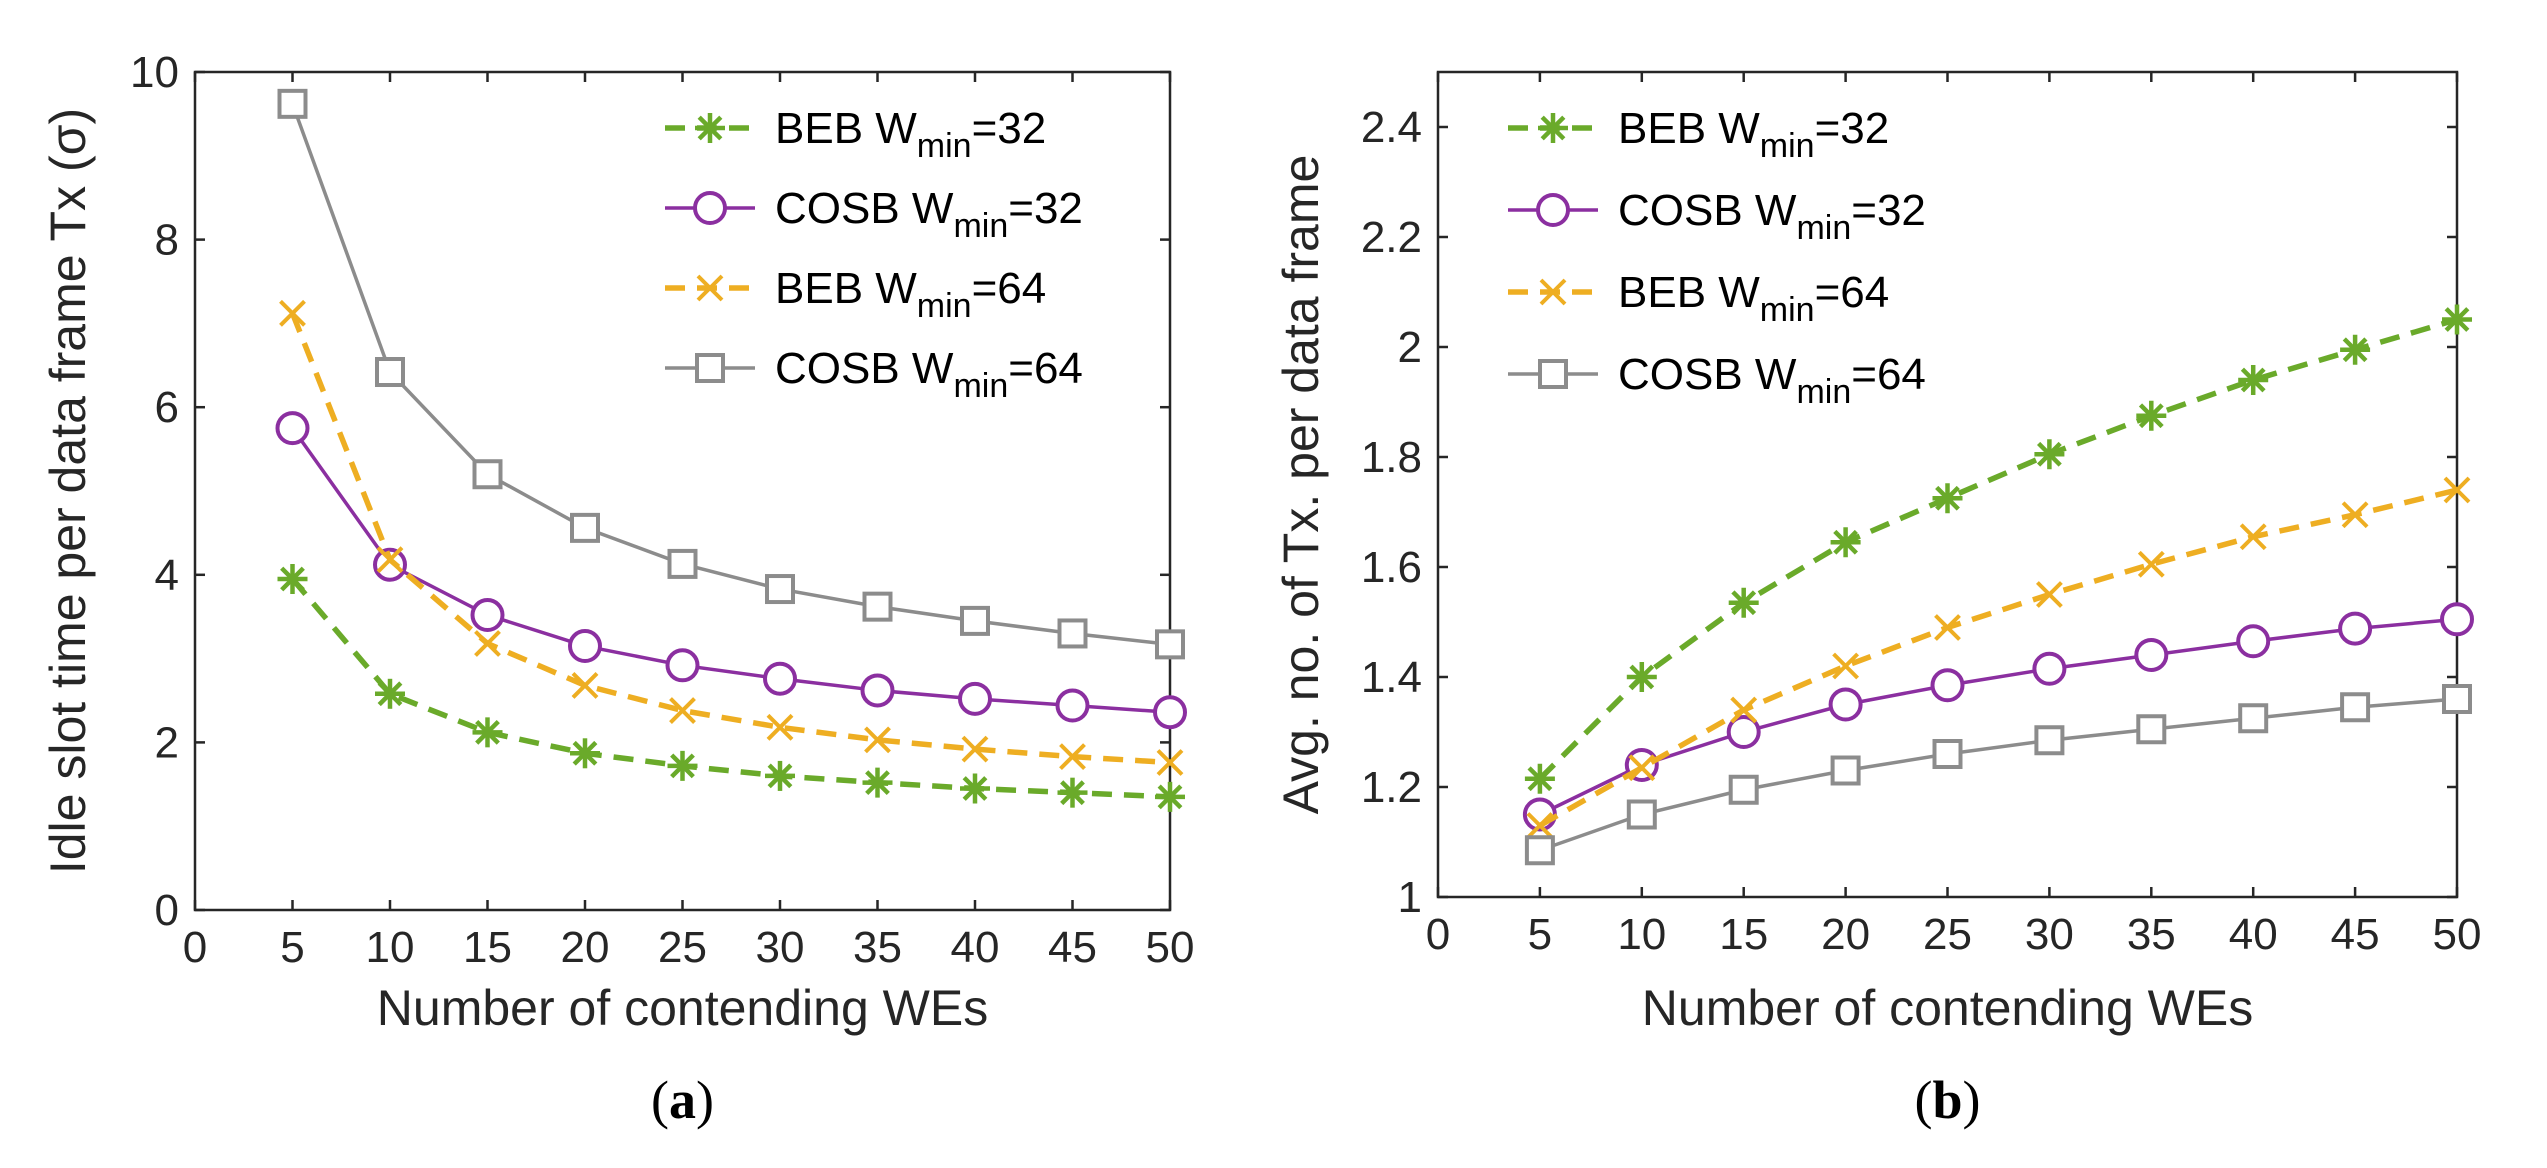 This screenshot has height=1168, width=2547. Describe the element at coordinates (929, 214) in the screenshot. I see `legend-label: COSB Wmin=32` at that location.